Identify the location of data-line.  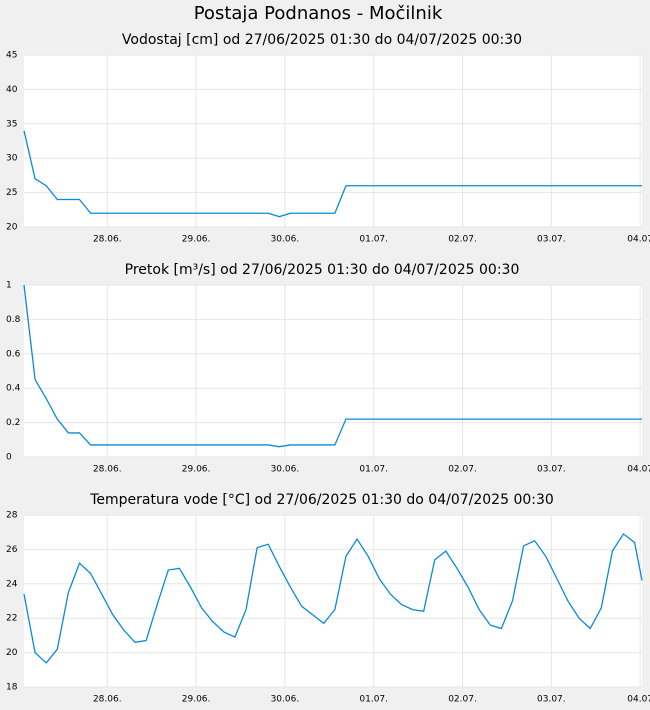
(332, 174).